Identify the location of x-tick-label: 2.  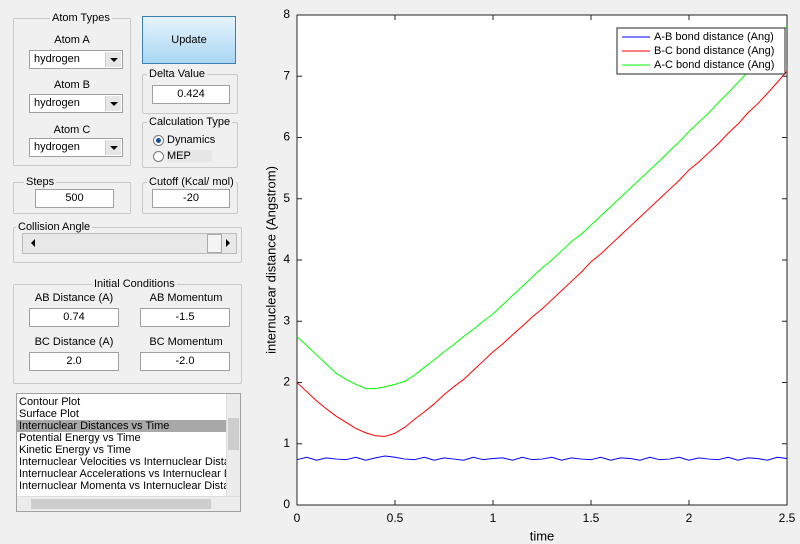
(689, 518).